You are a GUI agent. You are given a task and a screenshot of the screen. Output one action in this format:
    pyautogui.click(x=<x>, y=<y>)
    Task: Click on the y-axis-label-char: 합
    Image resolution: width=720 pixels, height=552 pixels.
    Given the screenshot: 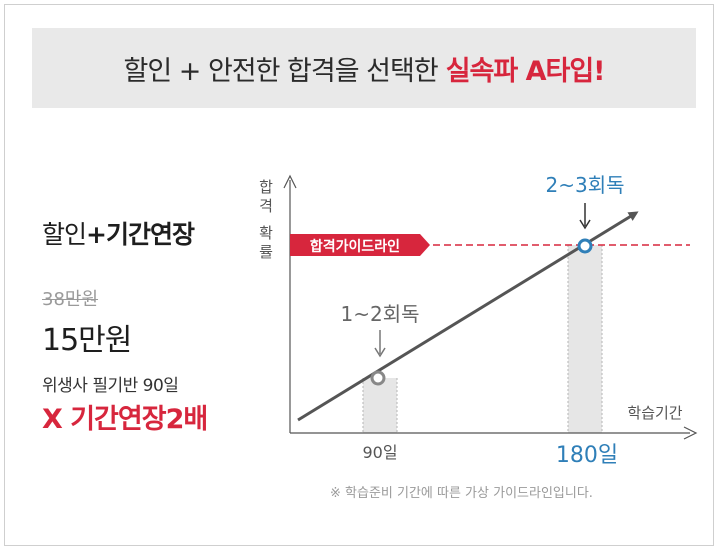 What is the action you would take?
    pyautogui.click(x=266, y=187)
    